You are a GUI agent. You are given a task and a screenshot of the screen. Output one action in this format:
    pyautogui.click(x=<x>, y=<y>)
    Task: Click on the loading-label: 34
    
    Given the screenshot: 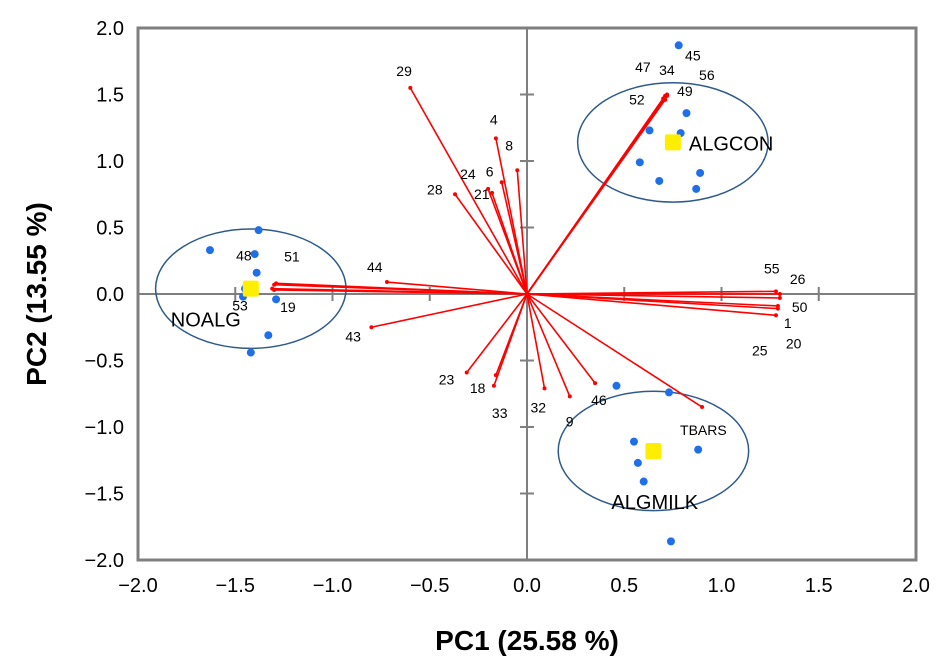 What is the action you would take?
    pyautogui.click(x=667, y=70)
    